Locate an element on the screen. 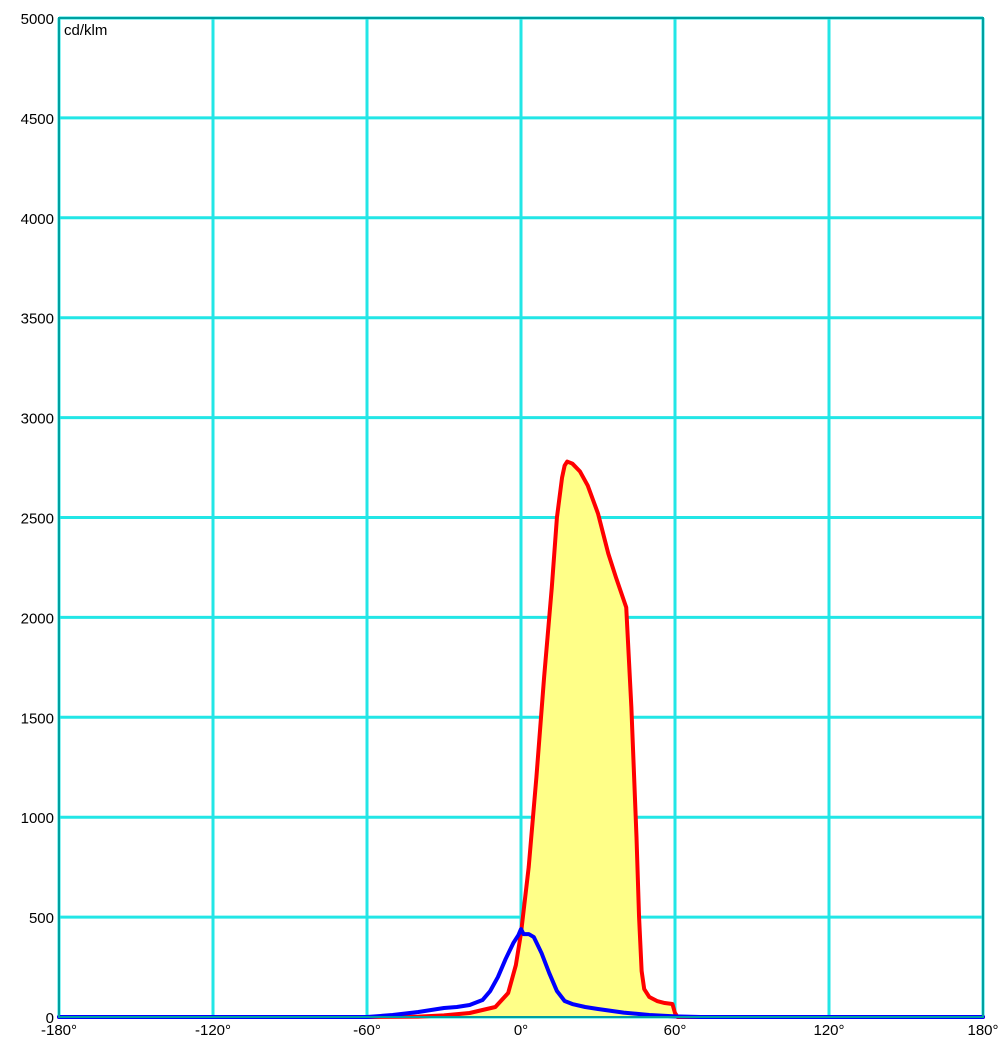 This screenshot has width=1007, height=1041. x-tick-label: 120° is located at coordinates (828, 1030).